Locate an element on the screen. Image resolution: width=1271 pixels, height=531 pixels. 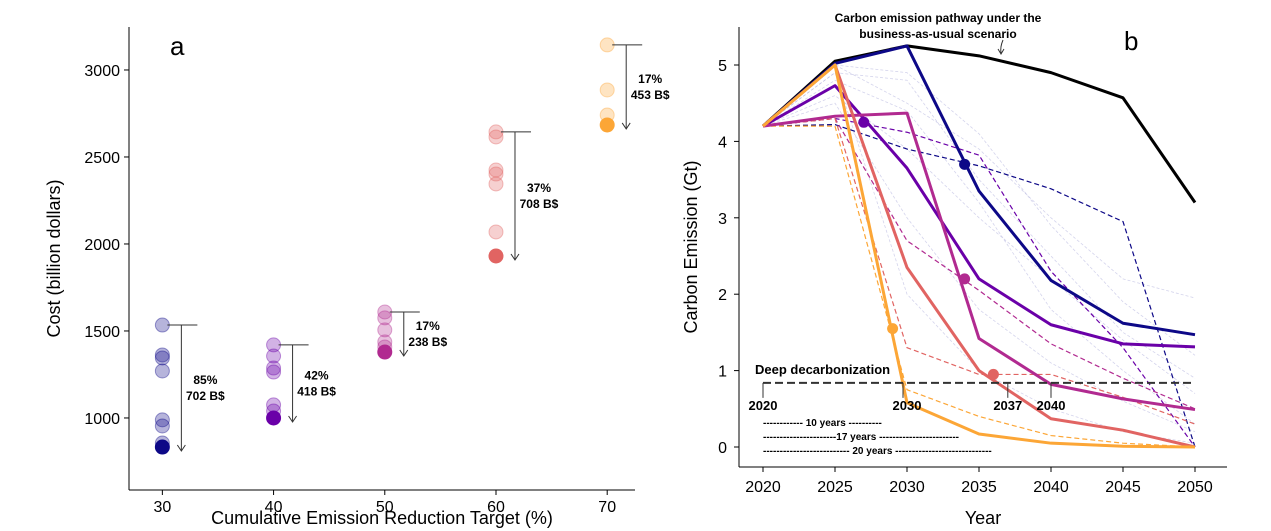
b-x-tick-label: 2030 is located at coordinates (907, 487).